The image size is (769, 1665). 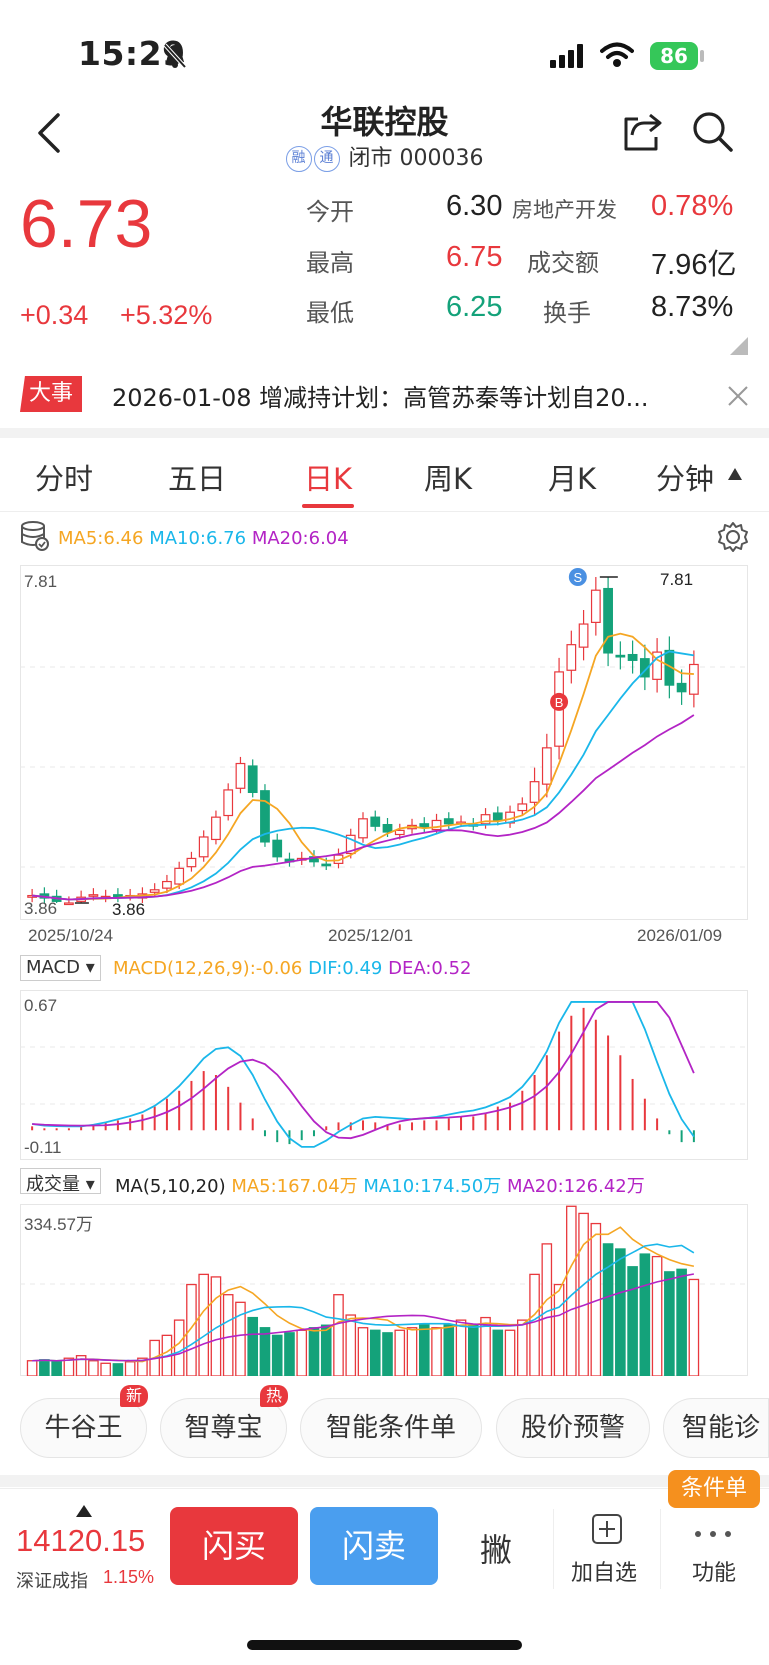 I want to click on function-label: 功能, so click(x=714, y=1573).